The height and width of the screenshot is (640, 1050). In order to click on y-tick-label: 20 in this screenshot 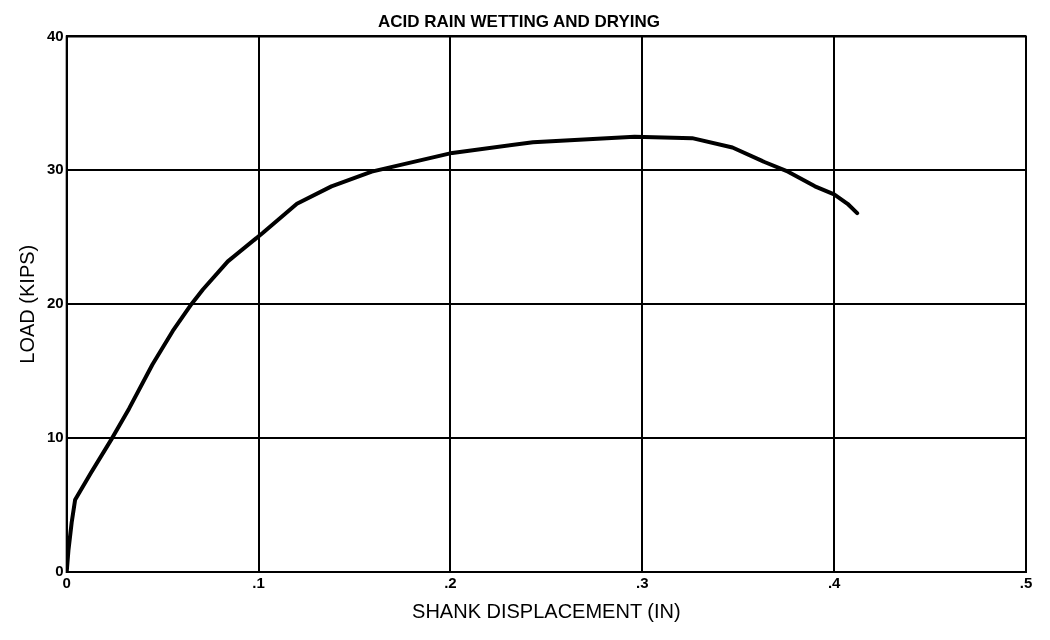, I will do `click(55, 303)`.